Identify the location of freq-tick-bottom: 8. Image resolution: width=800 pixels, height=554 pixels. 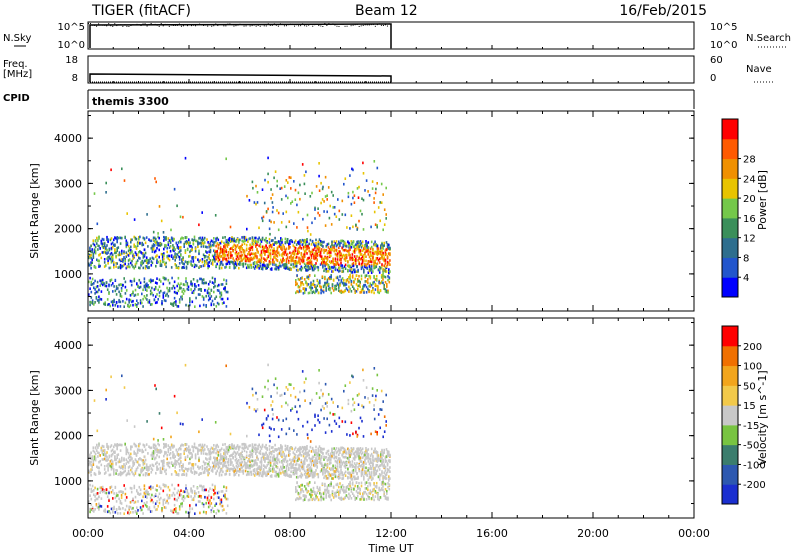
(75, 78).